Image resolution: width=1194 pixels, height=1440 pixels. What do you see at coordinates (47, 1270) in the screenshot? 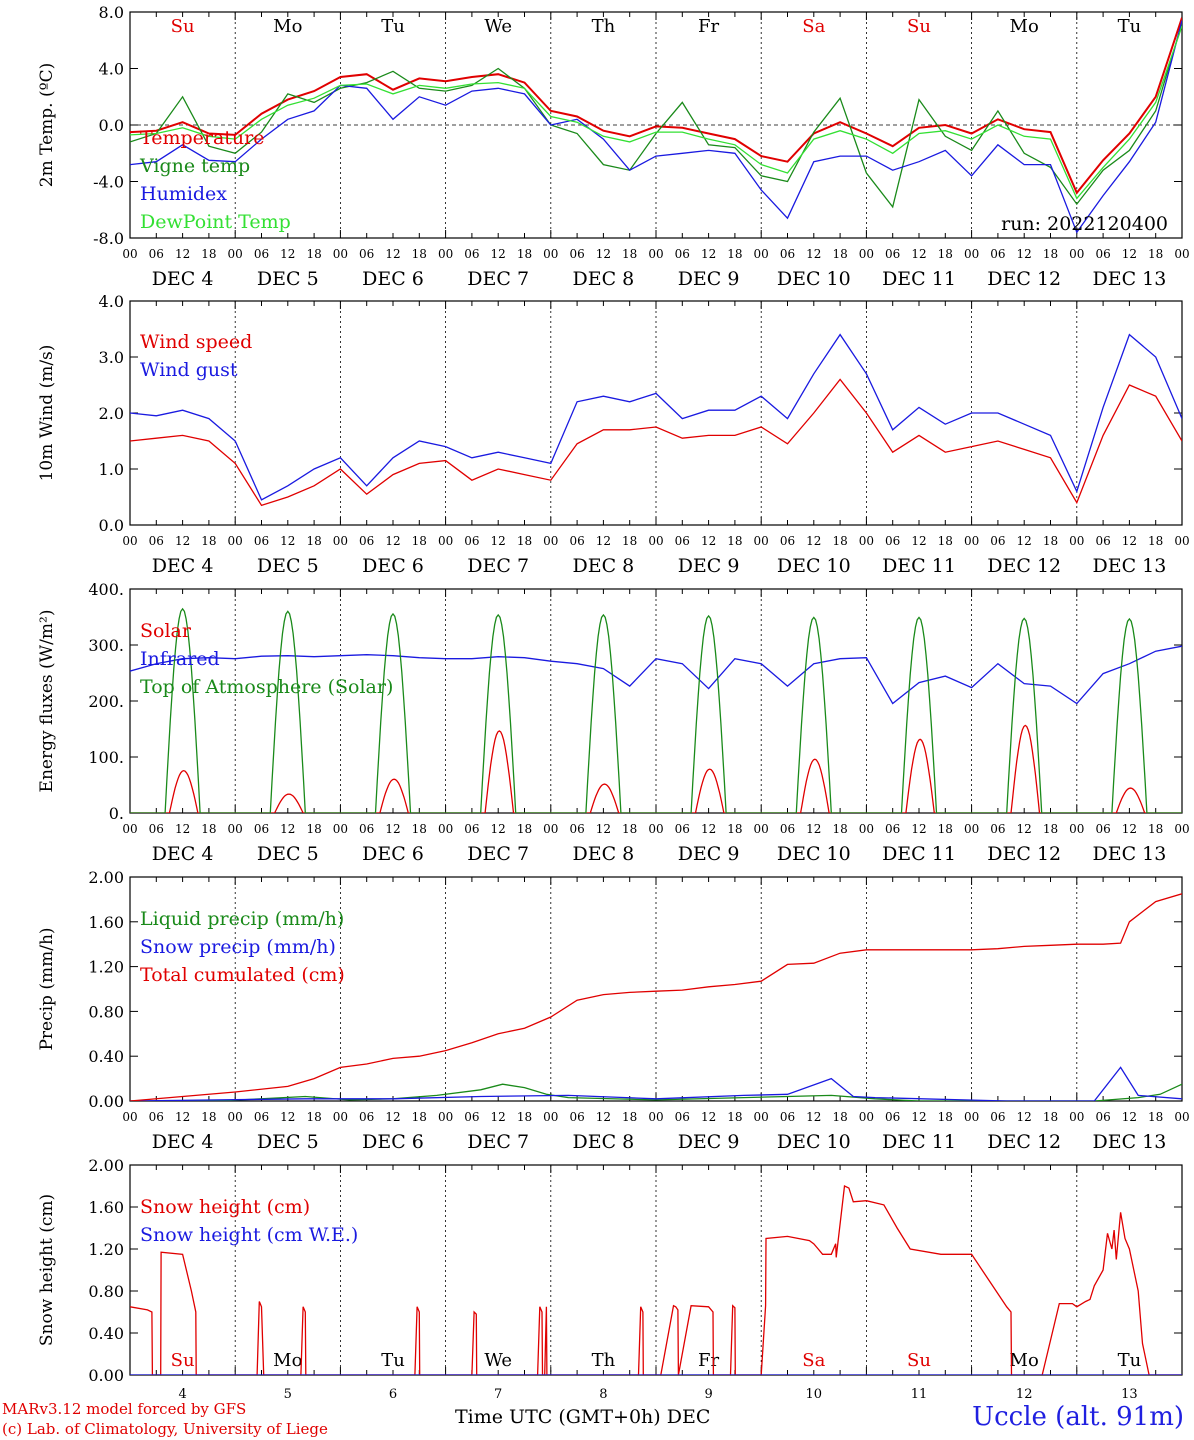
I see `y-axis-label: Snow height (cm)` at bounding box center [47, 1270].